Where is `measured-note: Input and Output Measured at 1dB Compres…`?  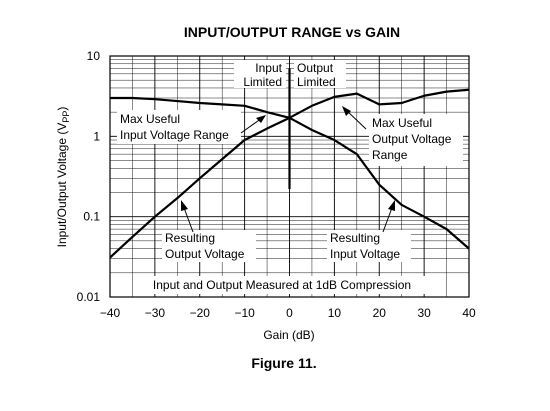 measured-note: Input and Output Measured at 1dB Compres… is located at coordinates (282, 285).